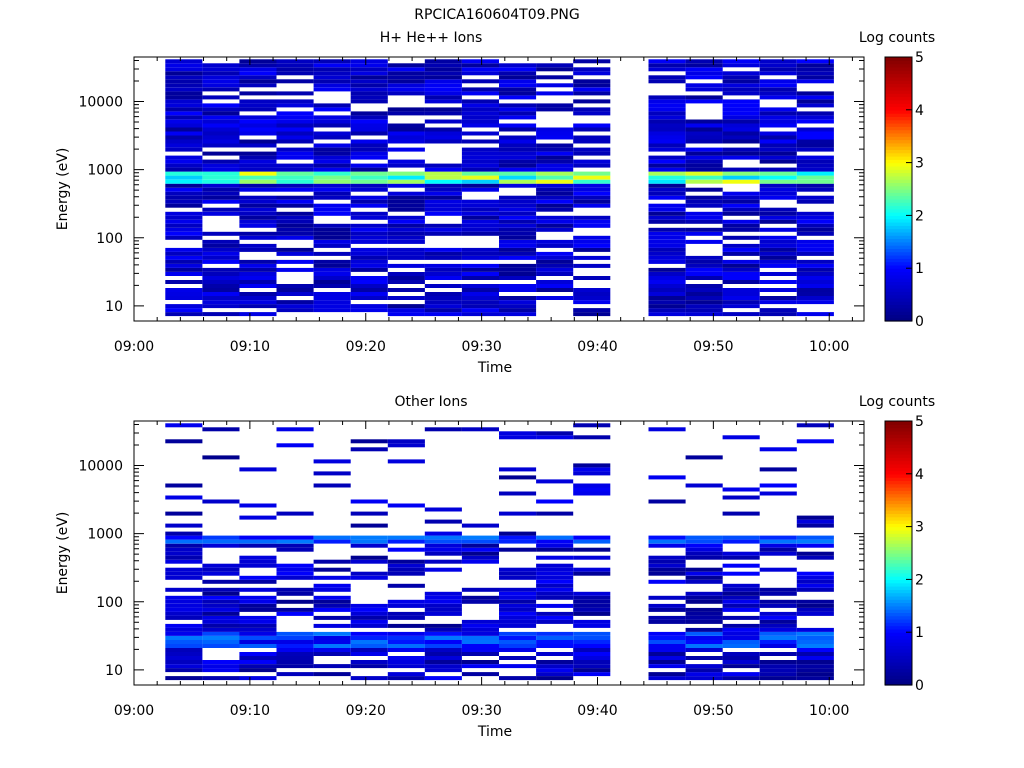  What do you see at coordinates (100, 467) in the screenshot?
I see `y-tick-label: 10000` at bounding box center [100, 467].